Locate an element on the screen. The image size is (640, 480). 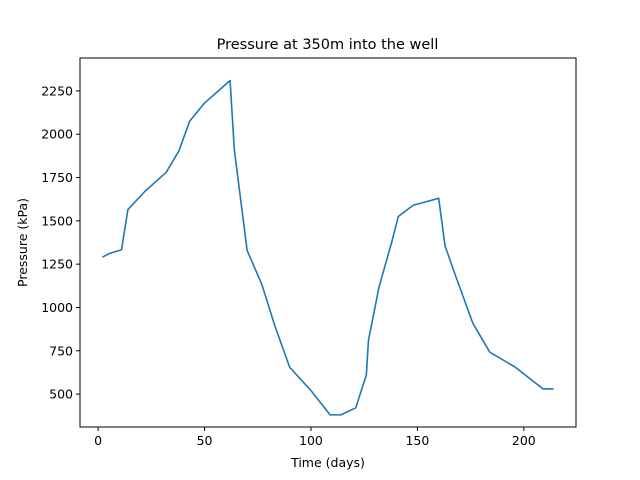
y-tick-label: 1750 is located at coordinates (57, 177).